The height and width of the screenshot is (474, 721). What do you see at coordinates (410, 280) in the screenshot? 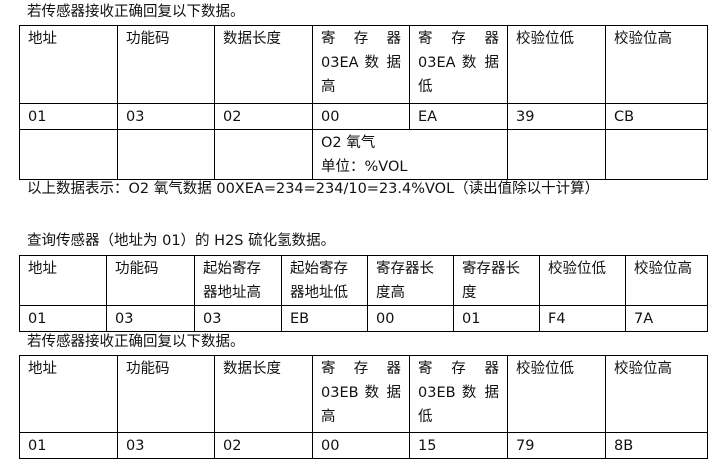
I see `header-cell: 寄存器长度高` at bounding box center [410, 280].